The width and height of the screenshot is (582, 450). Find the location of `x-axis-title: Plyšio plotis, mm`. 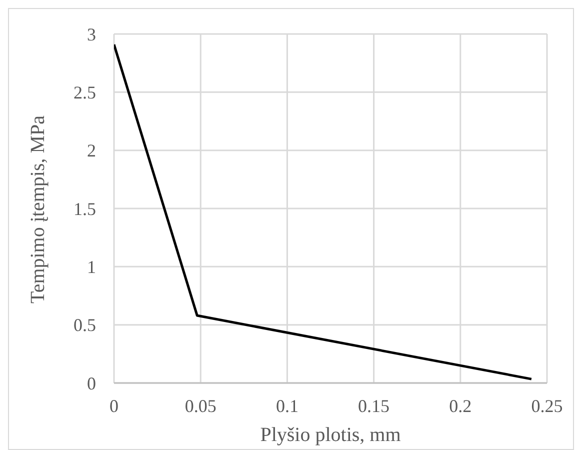

x-axis-title: Plyšio plotis, mm is located at coordinates (331, 435).